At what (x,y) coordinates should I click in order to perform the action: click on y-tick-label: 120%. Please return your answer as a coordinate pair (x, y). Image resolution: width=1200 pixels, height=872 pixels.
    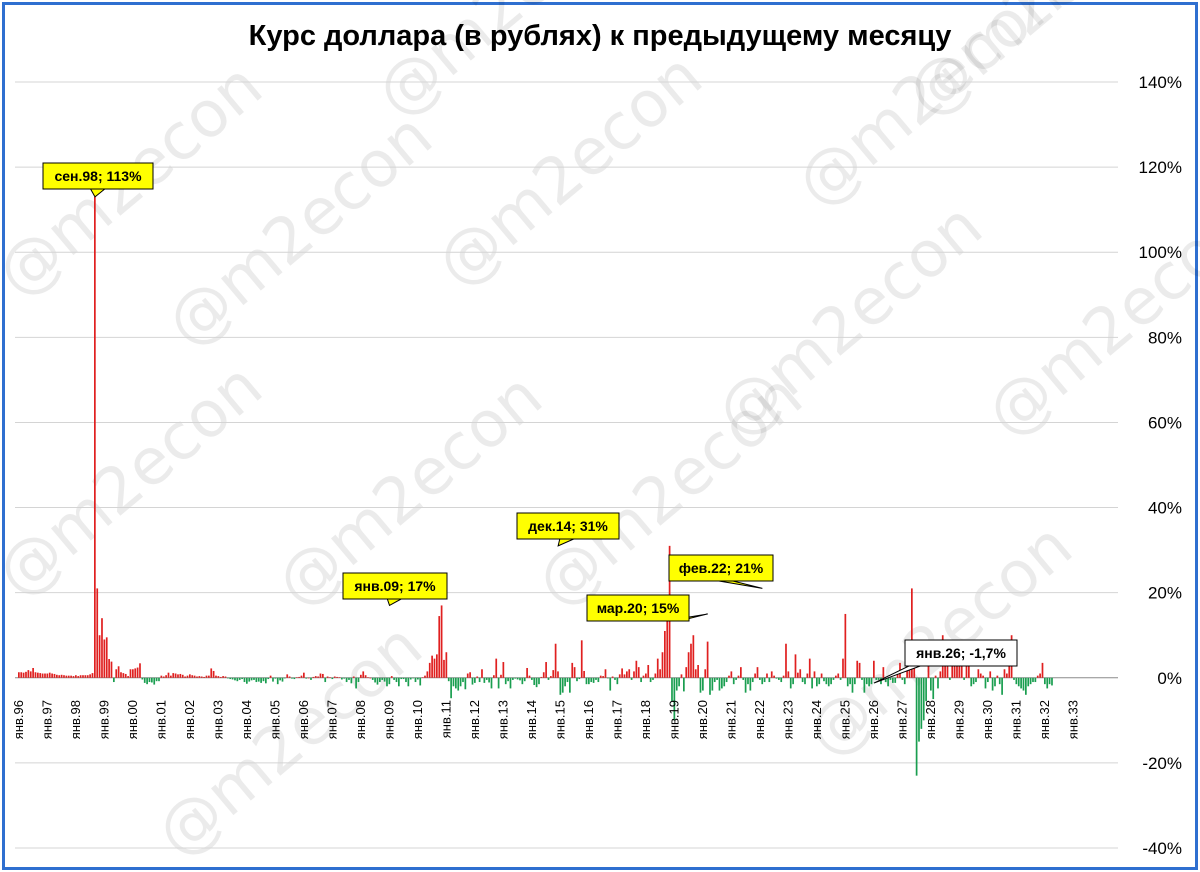
    Looking at the image, I should click on (1160, 167).